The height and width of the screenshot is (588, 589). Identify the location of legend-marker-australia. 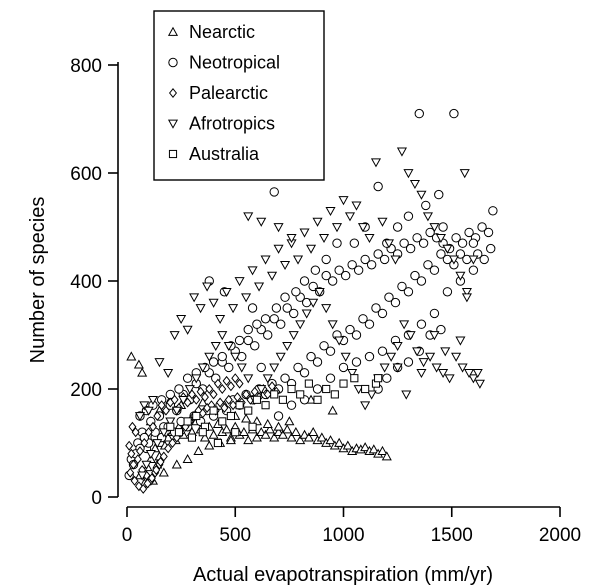
(173, 154).